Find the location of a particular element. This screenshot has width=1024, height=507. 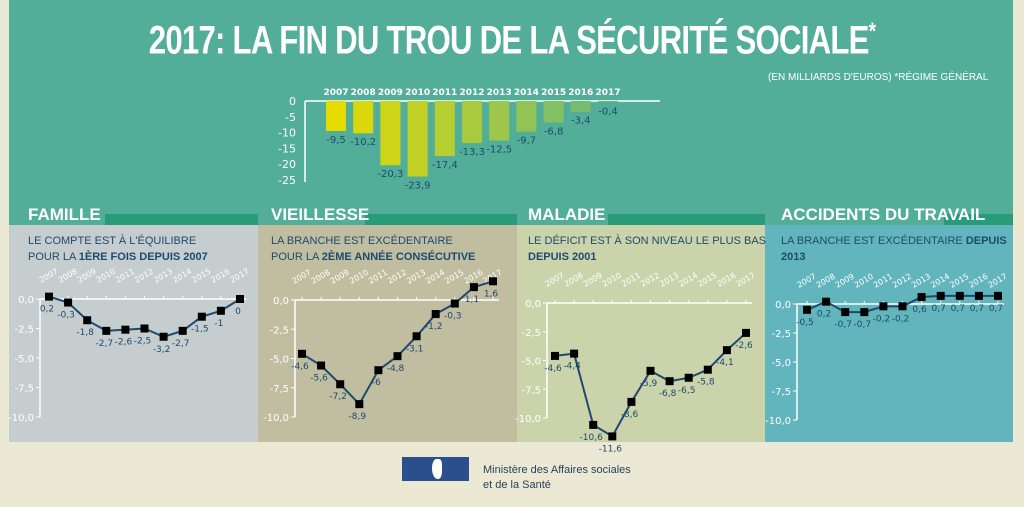

data-label: 0 is located at coordinates (238, 312).